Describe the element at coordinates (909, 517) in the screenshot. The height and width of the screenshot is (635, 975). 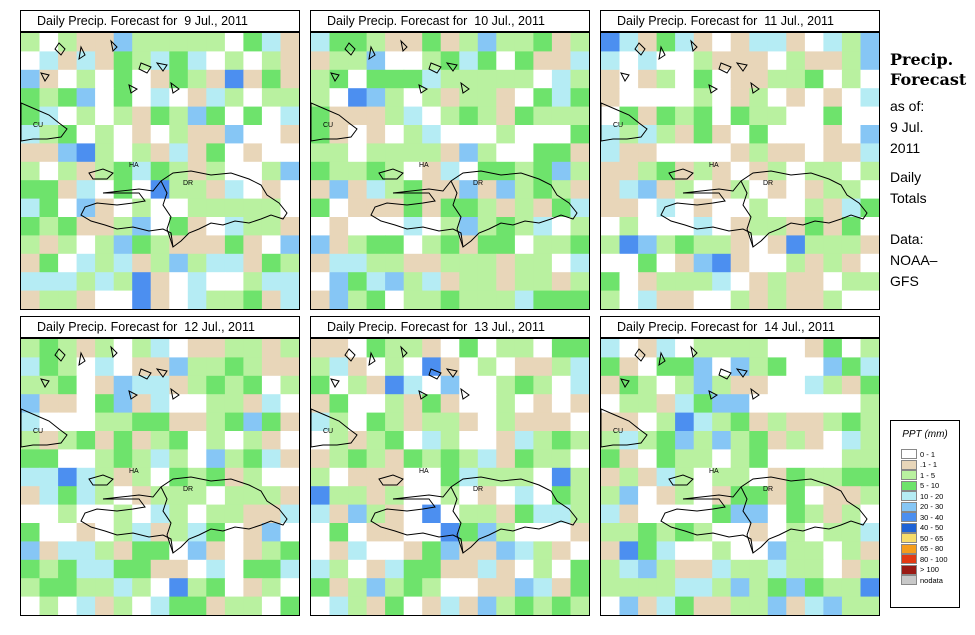
I see `legend-swatch` at that location.